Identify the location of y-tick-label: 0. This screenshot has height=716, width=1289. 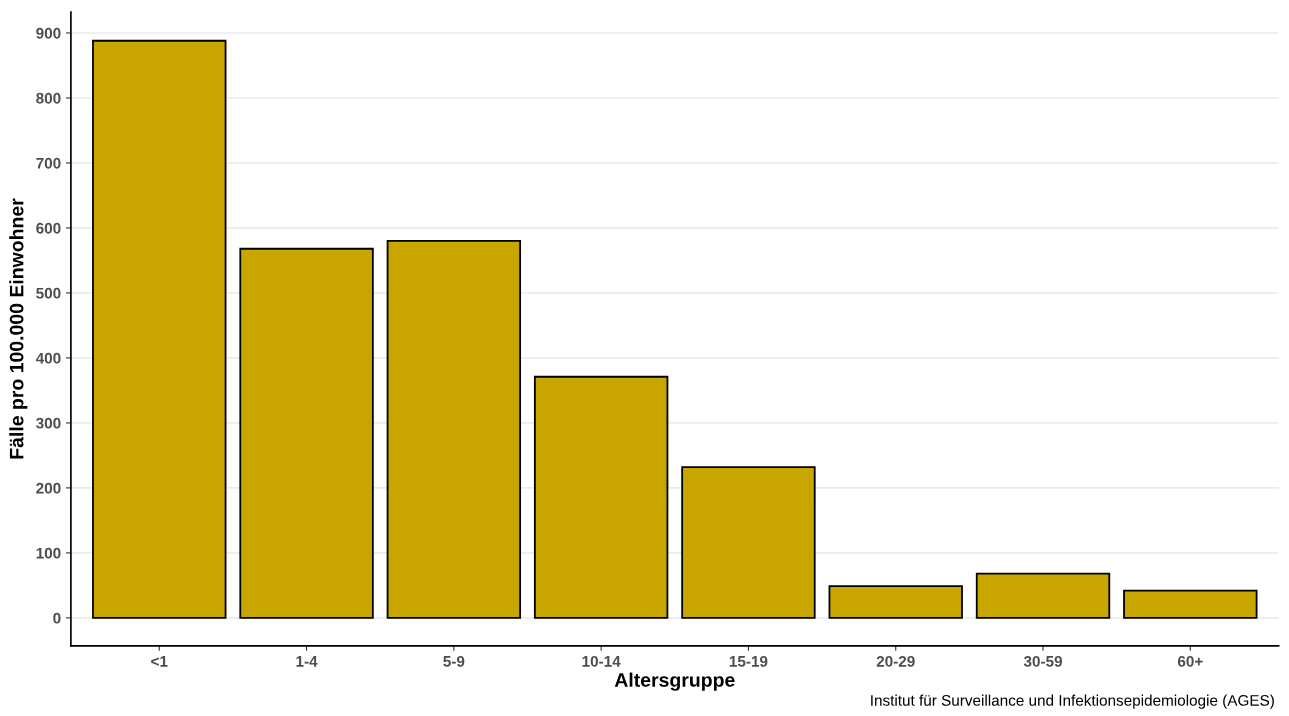
(57, 618).